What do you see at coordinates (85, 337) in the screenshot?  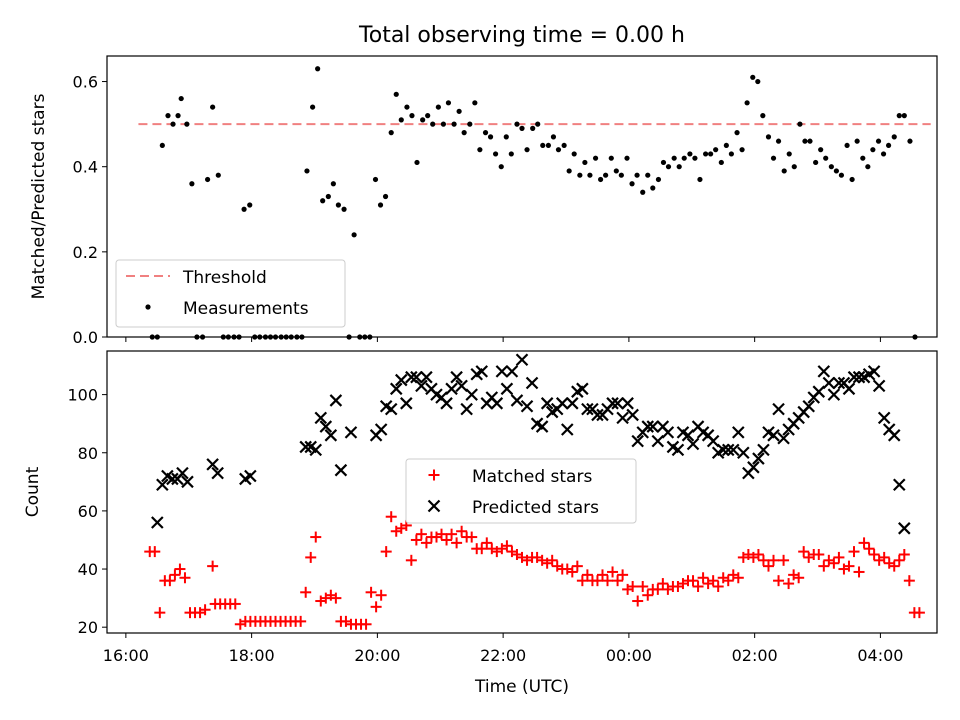 I see `ratio-y-tick-label: 0.0` at bounding box center [85, 337].